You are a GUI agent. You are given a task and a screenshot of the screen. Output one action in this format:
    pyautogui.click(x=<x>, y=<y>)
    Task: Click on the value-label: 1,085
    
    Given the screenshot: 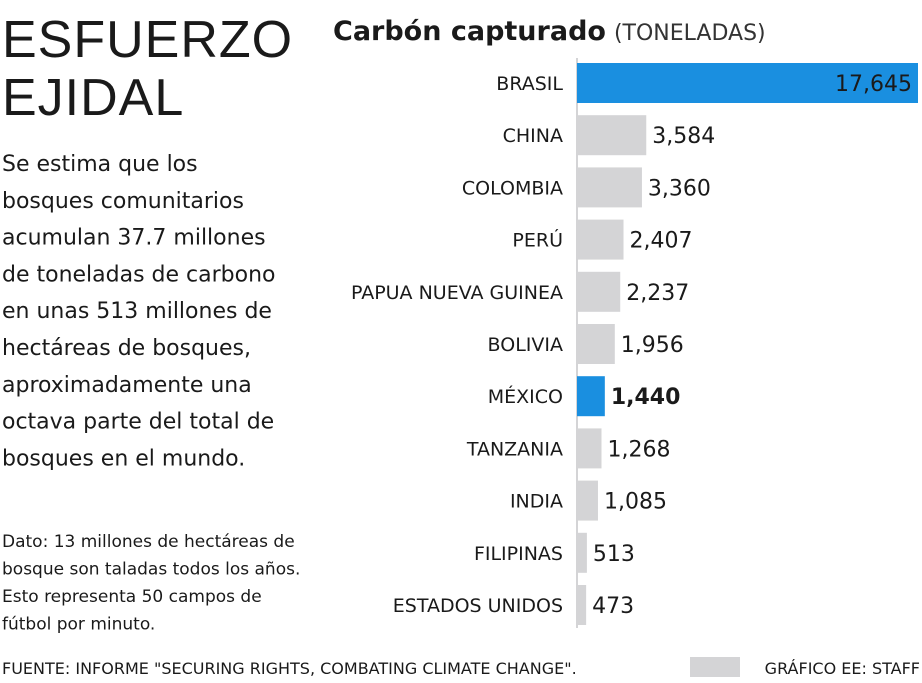 What is the action you would take?
    pyautogui.click(x=635, y=502)
    